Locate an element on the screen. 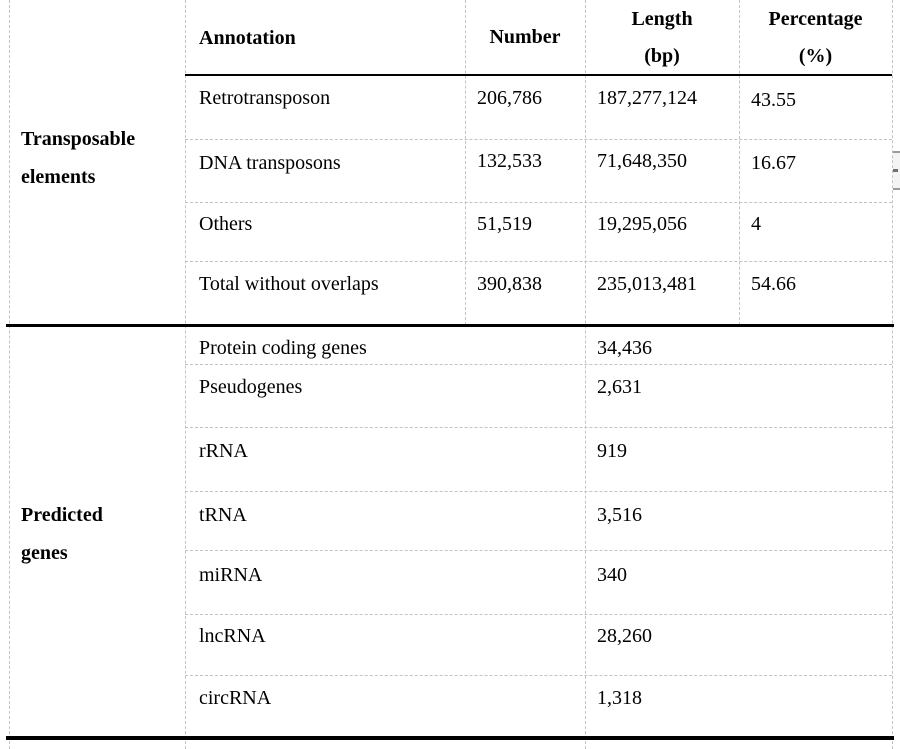 This screenshot has width=900, height=749. cell-annotation: miRNA is located at coordinates (231, 575).